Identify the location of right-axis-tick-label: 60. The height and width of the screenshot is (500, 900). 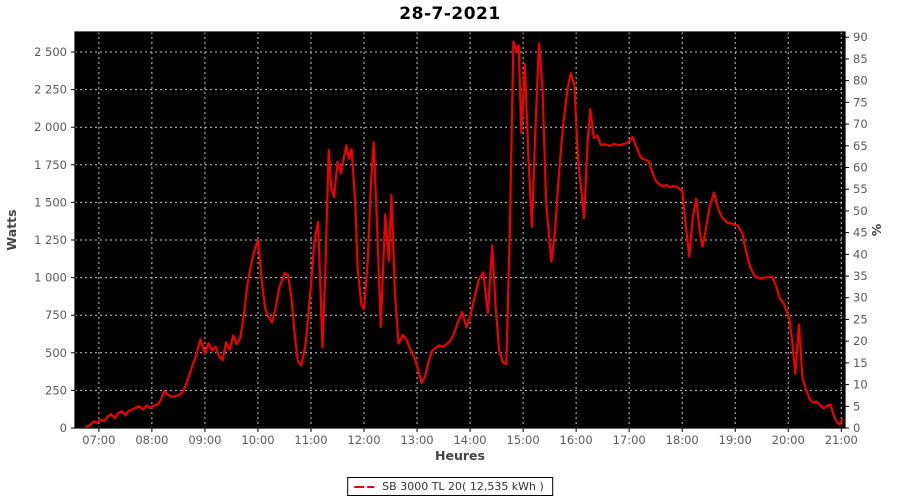
(860, 167).